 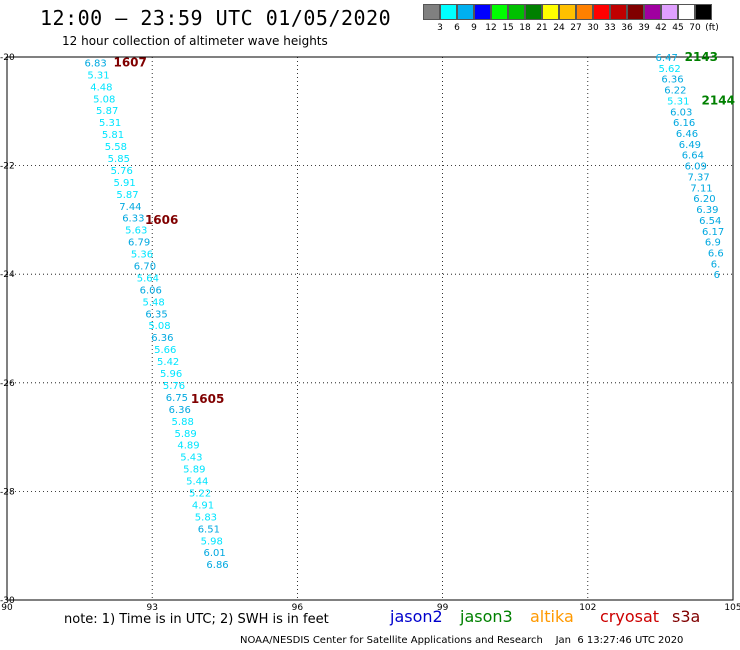 I want to click on swh-value: 6.17, so click(x=713, y=232).